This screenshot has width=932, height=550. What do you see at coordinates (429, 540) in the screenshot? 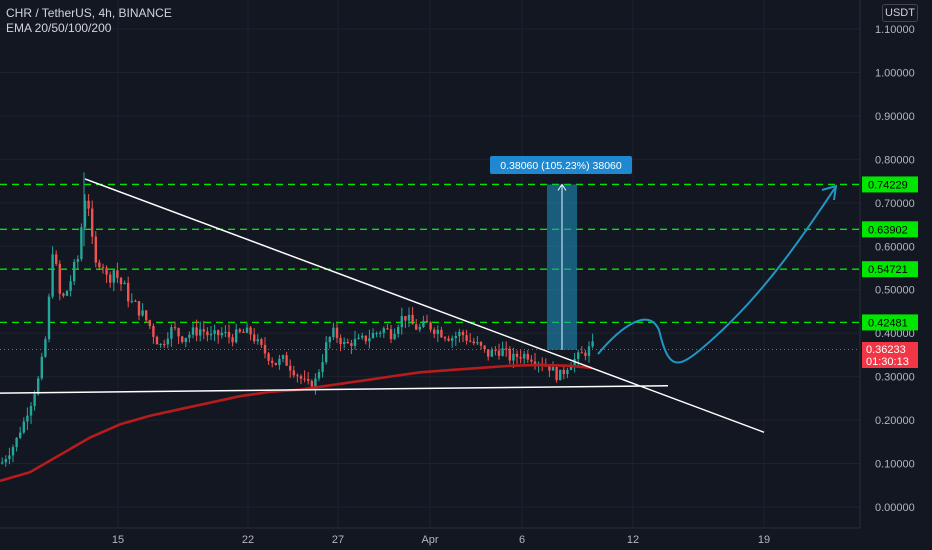
I see `x-tick-label: Apr` at bounding box center [429, 540].